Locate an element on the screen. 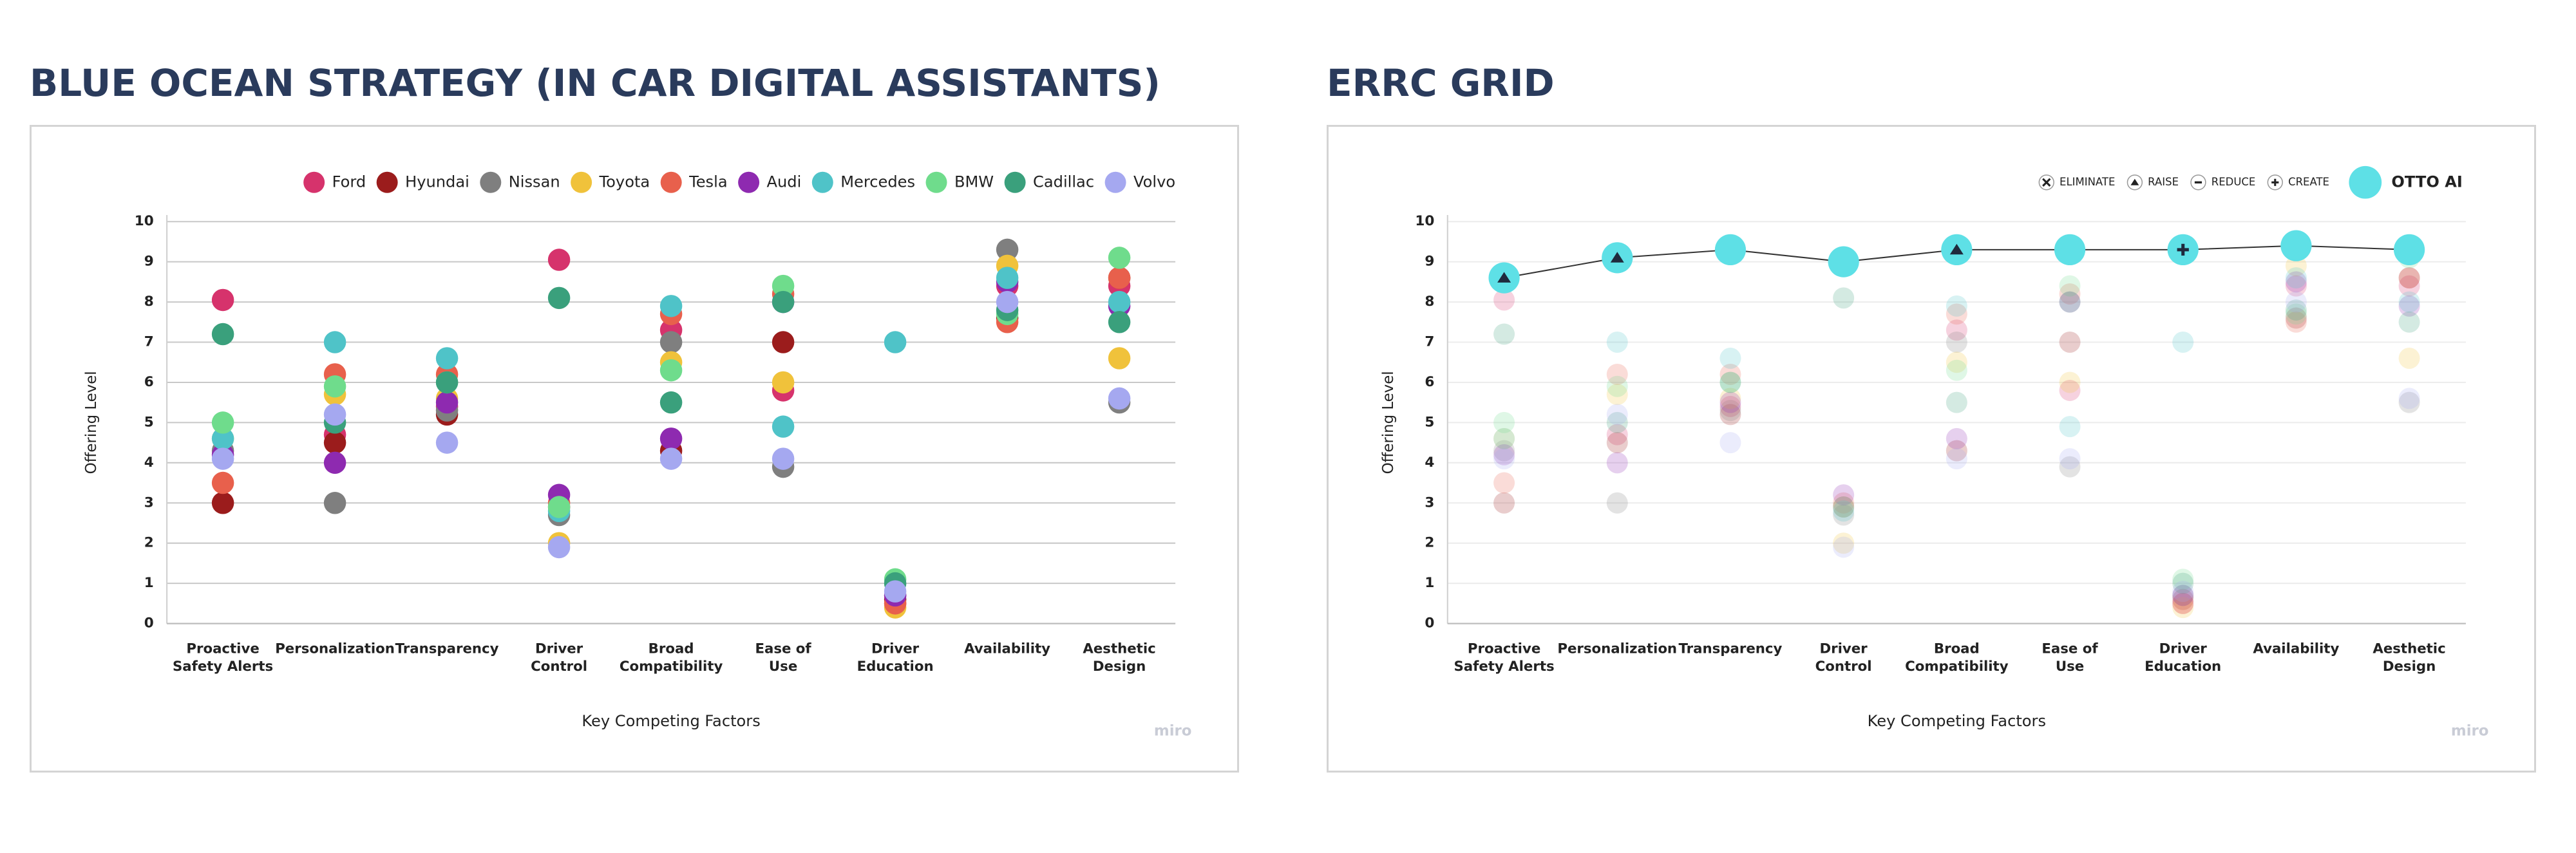 This screenshot has height=853, width=2576. x-tick-label-box: Availability is located at coordinates (1008, 648).